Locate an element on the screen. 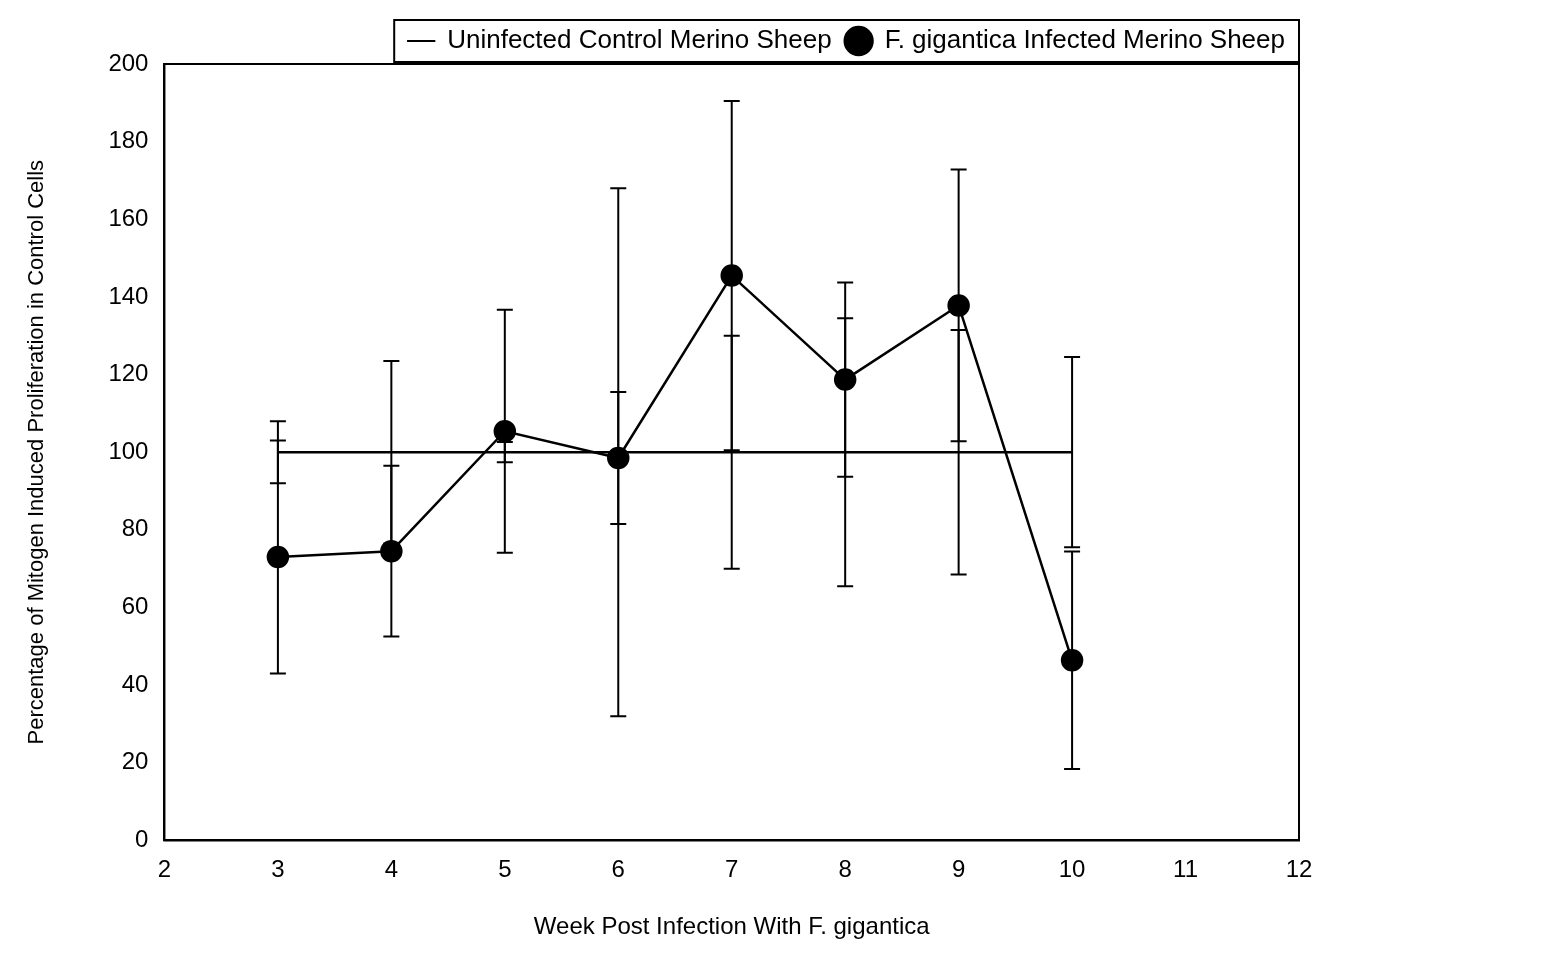  x-tick-label: 12 is located at coordinates (1299, 869).